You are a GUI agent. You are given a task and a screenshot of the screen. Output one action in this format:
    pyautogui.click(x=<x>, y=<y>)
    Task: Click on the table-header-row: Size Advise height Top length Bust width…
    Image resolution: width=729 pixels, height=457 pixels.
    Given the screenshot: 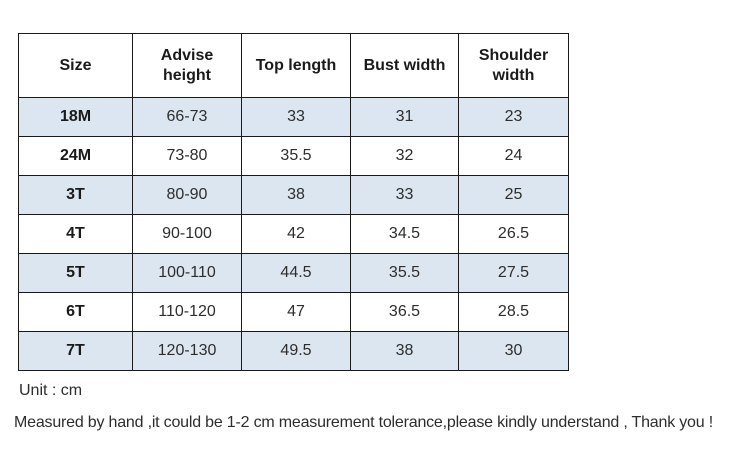 What is the action you would take?
    pyautogui.click(x=293, y=65)
    